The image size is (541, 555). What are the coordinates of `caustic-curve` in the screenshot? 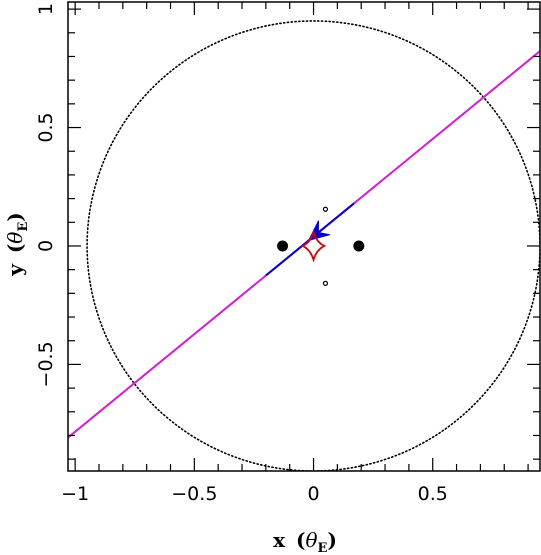 It's located at (313, 246).